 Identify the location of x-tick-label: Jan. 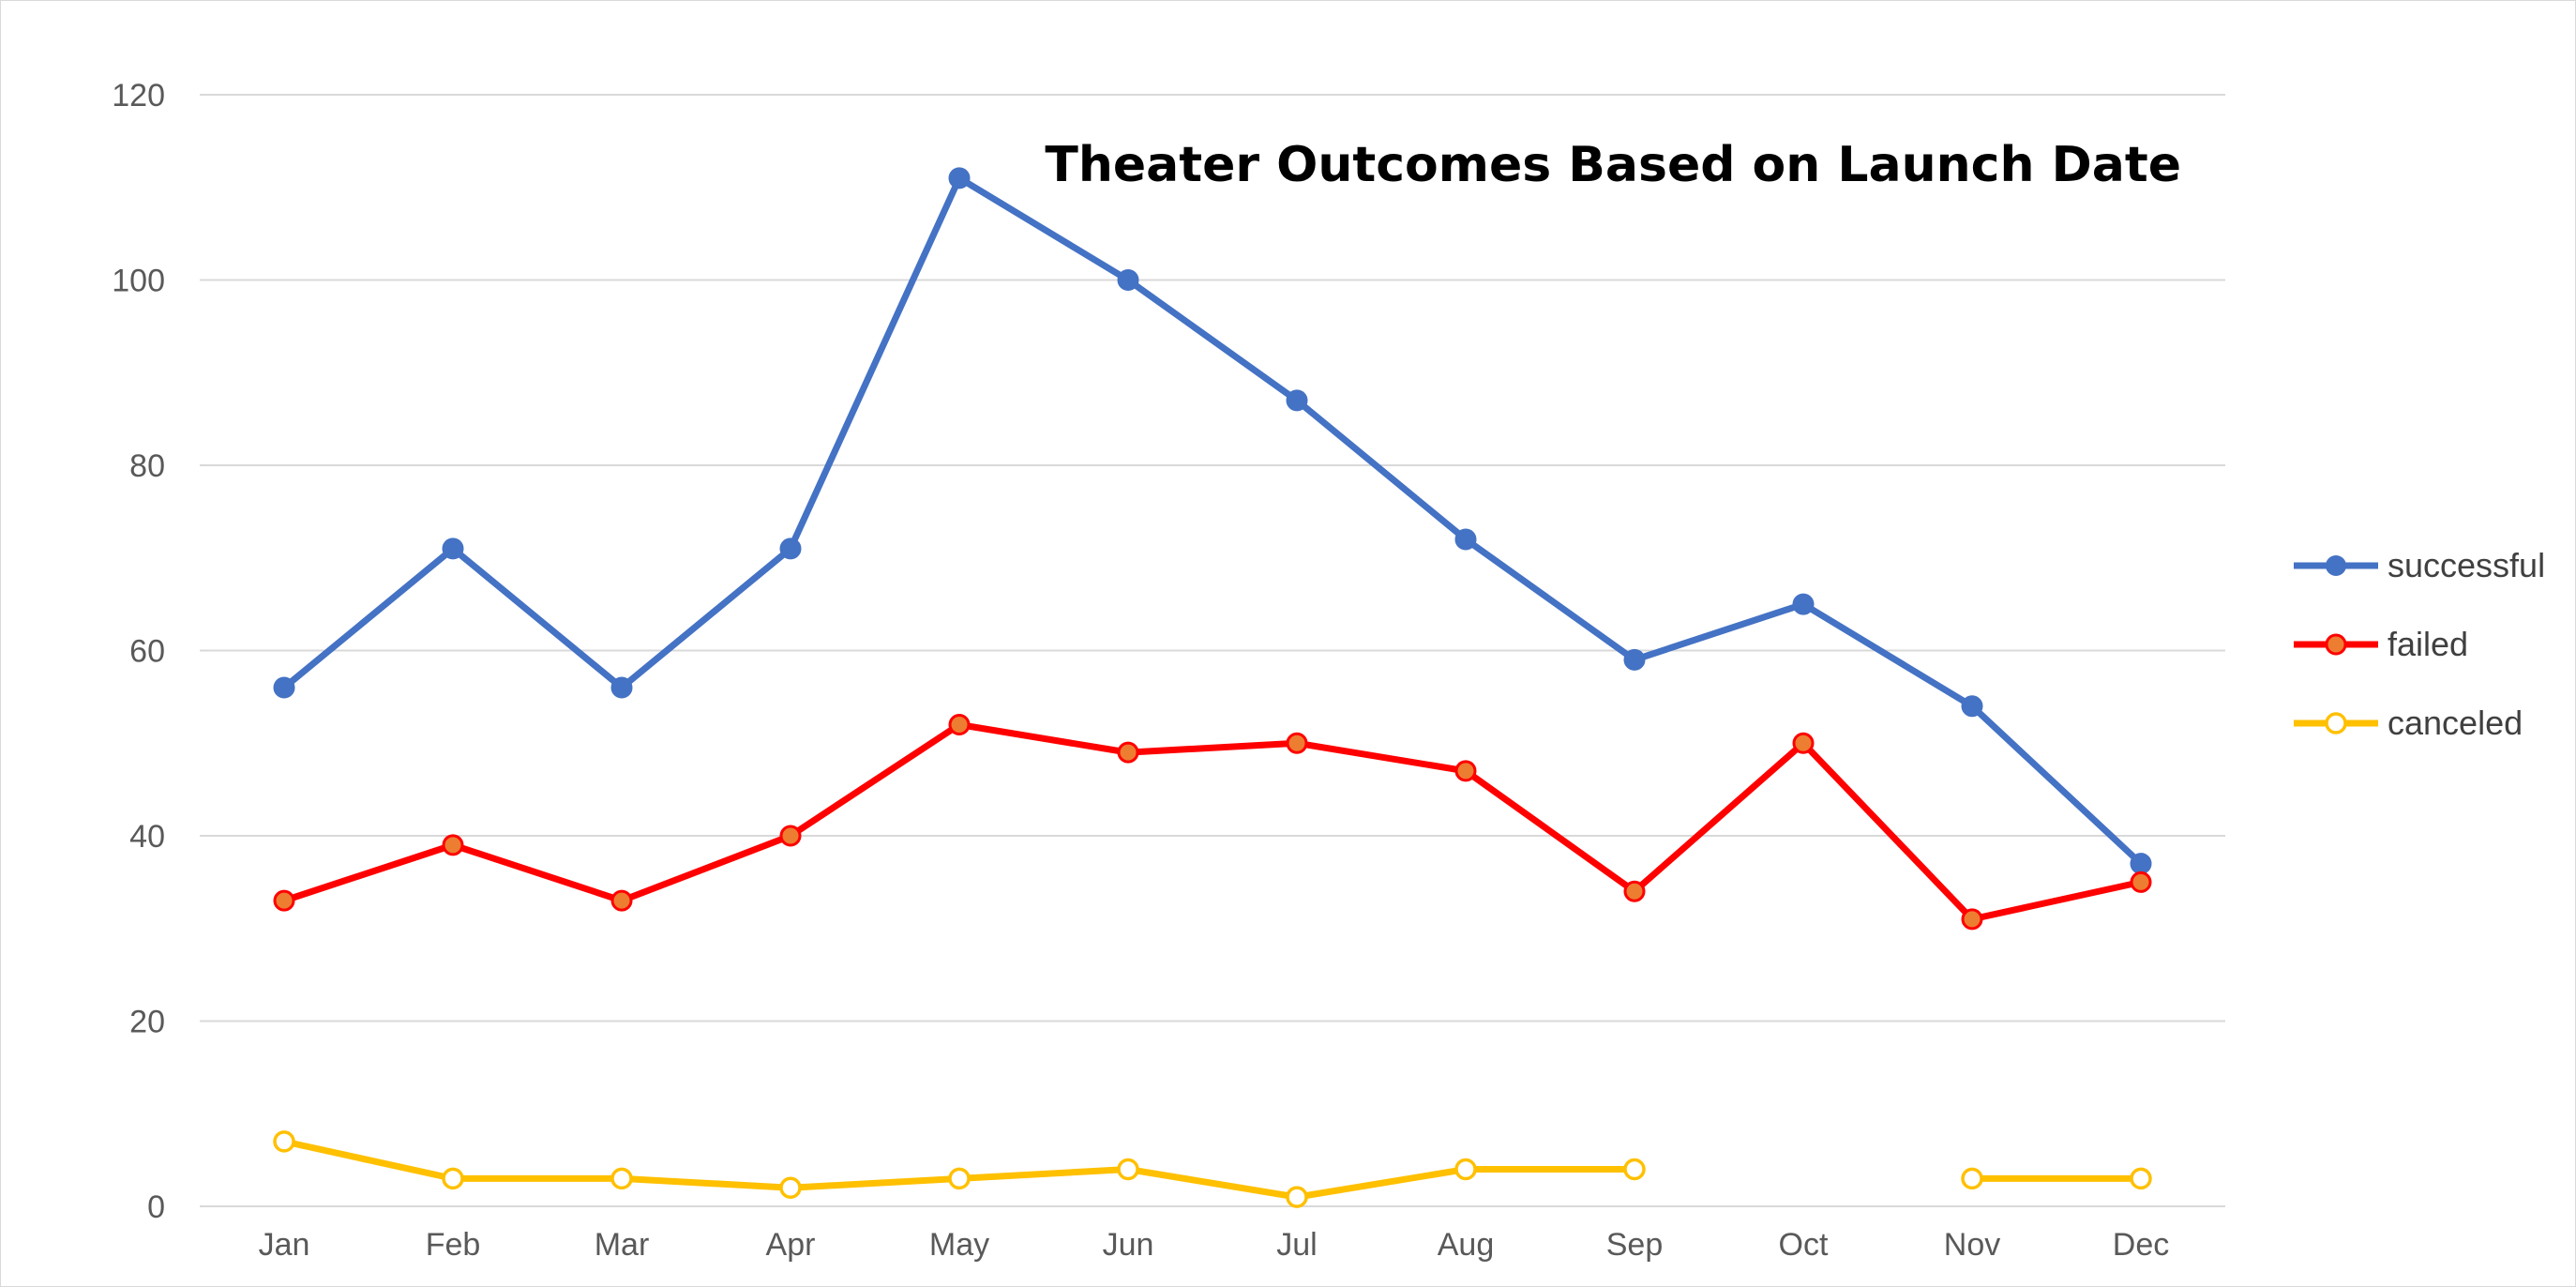
(284, 1245).